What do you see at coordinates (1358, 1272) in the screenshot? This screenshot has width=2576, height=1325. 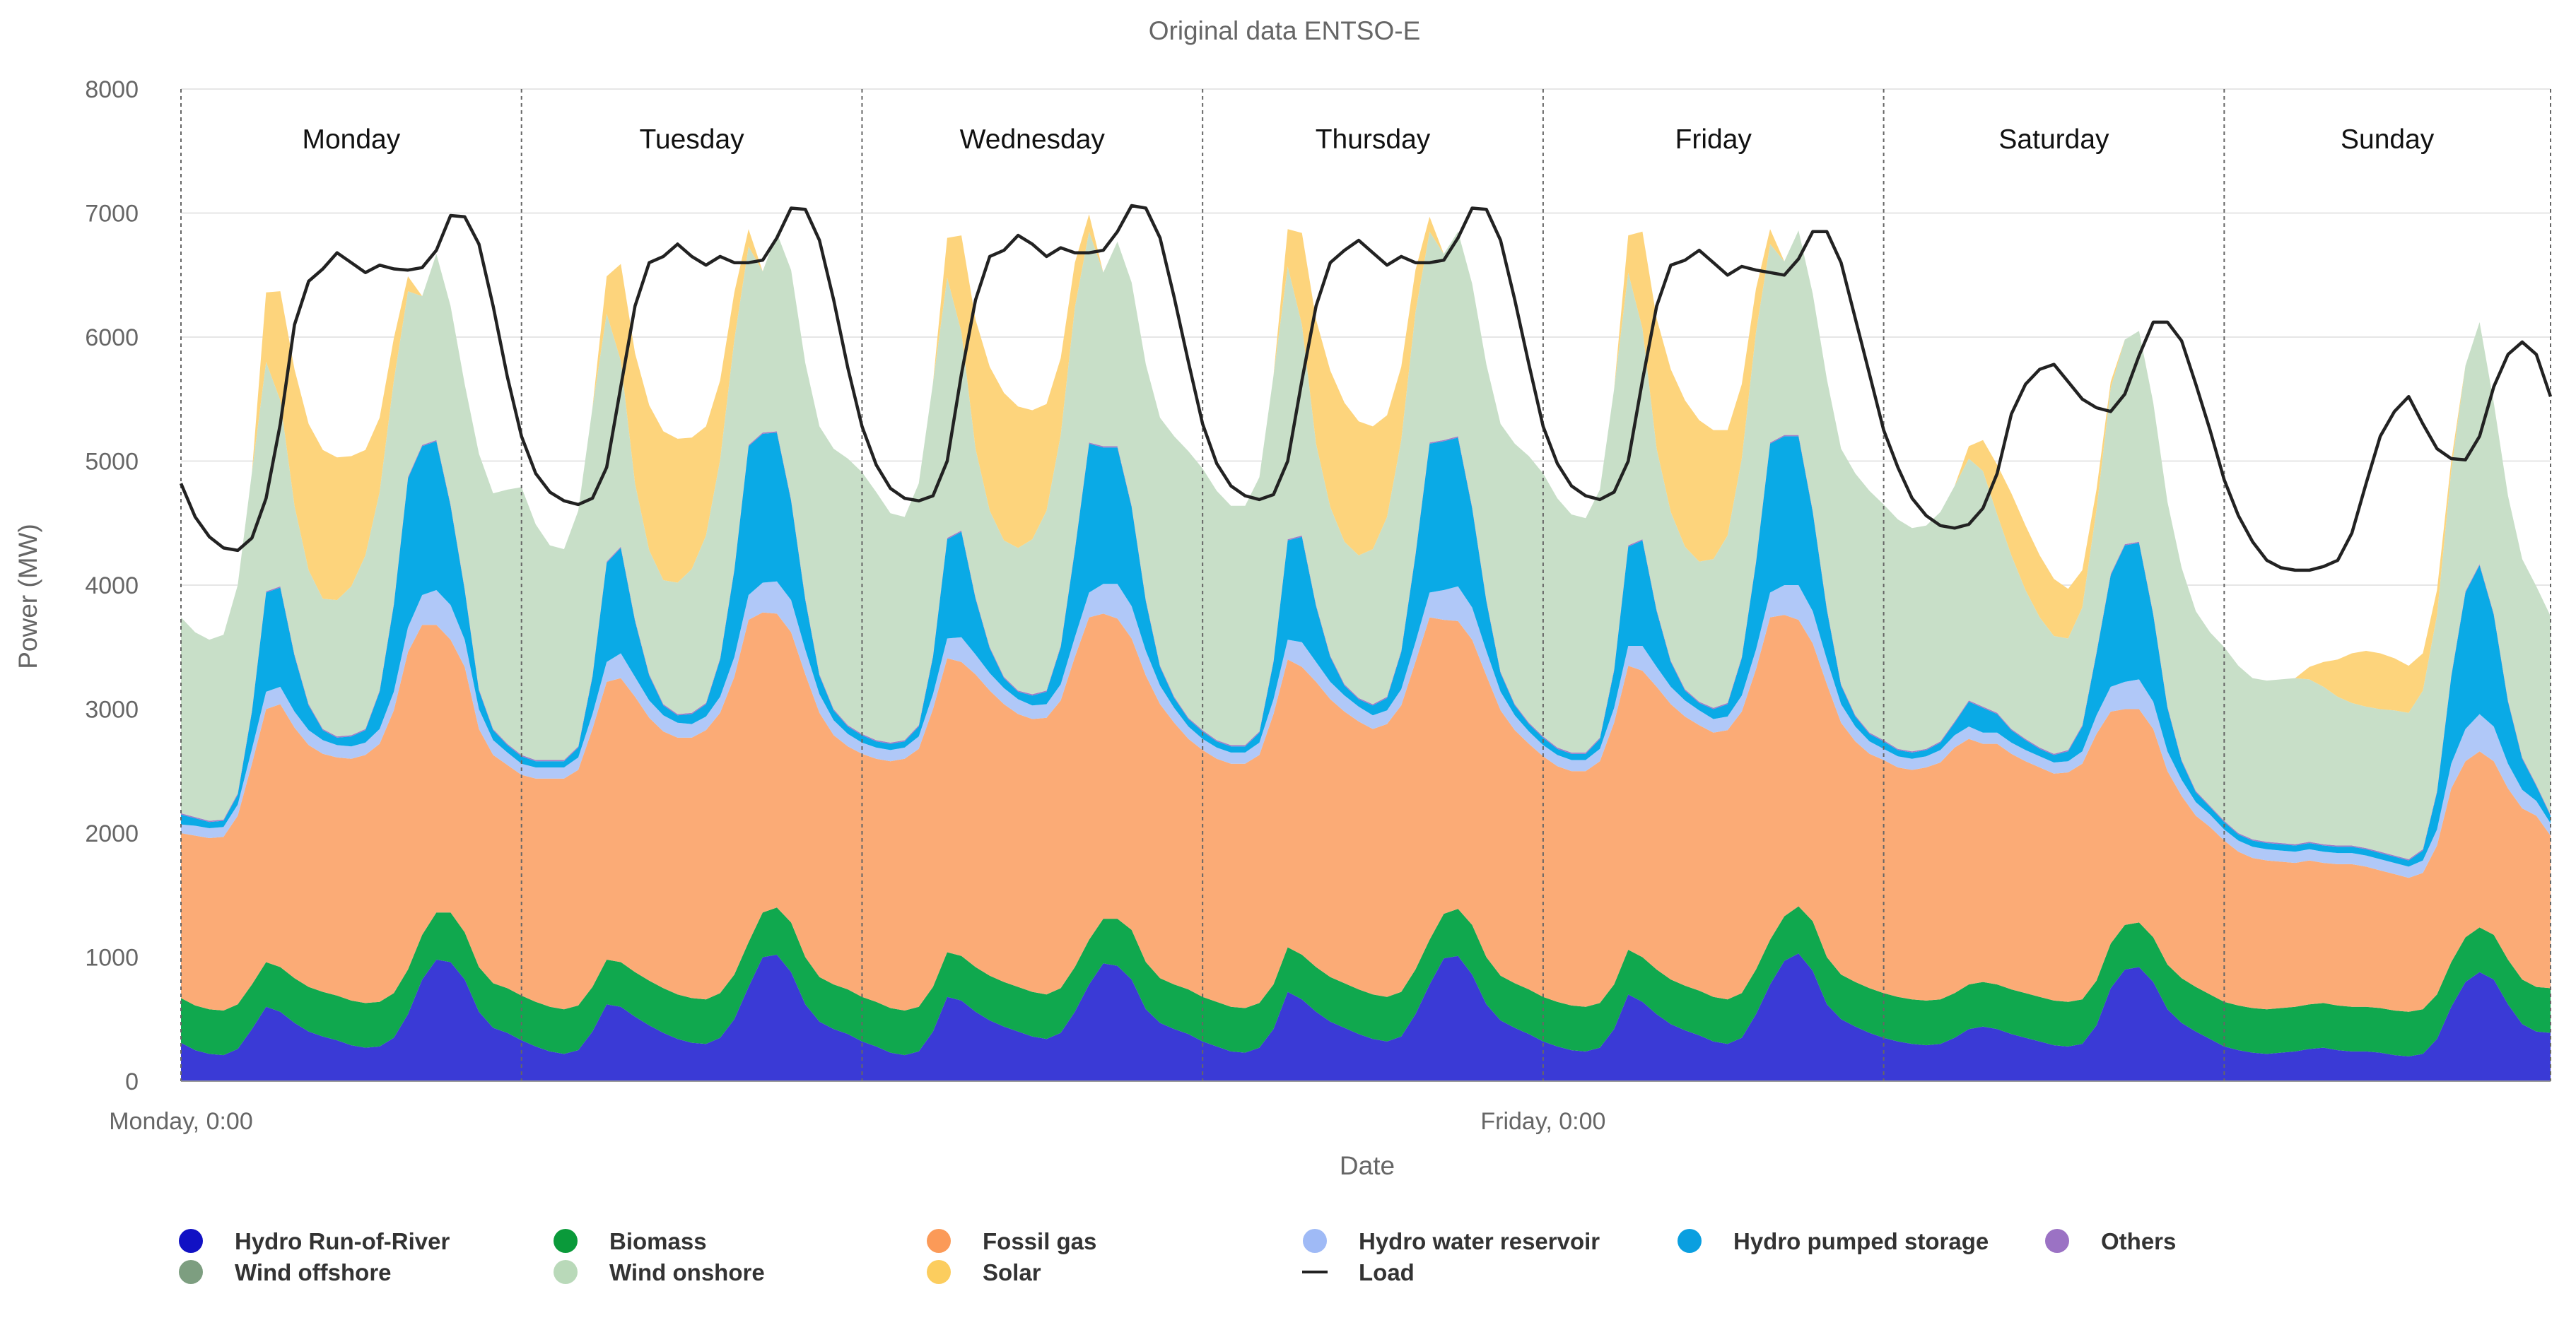 I see `legend-item-load: Load` at bounding box center [1358, 1272].